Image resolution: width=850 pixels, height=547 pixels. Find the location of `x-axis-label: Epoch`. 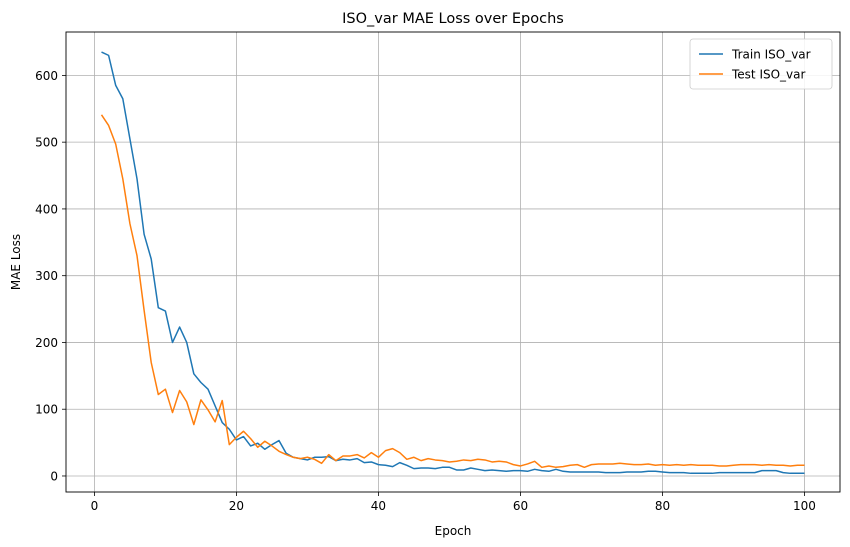

x-axis-label: Epoch is located at coordinates (453, 531).